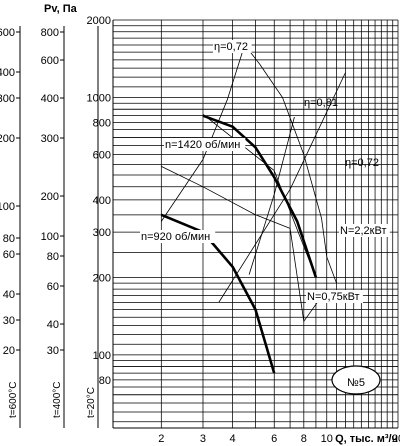 This screenshot has width=400, height=446. I want to click on x-tick-label: 4, so click(233, 439).